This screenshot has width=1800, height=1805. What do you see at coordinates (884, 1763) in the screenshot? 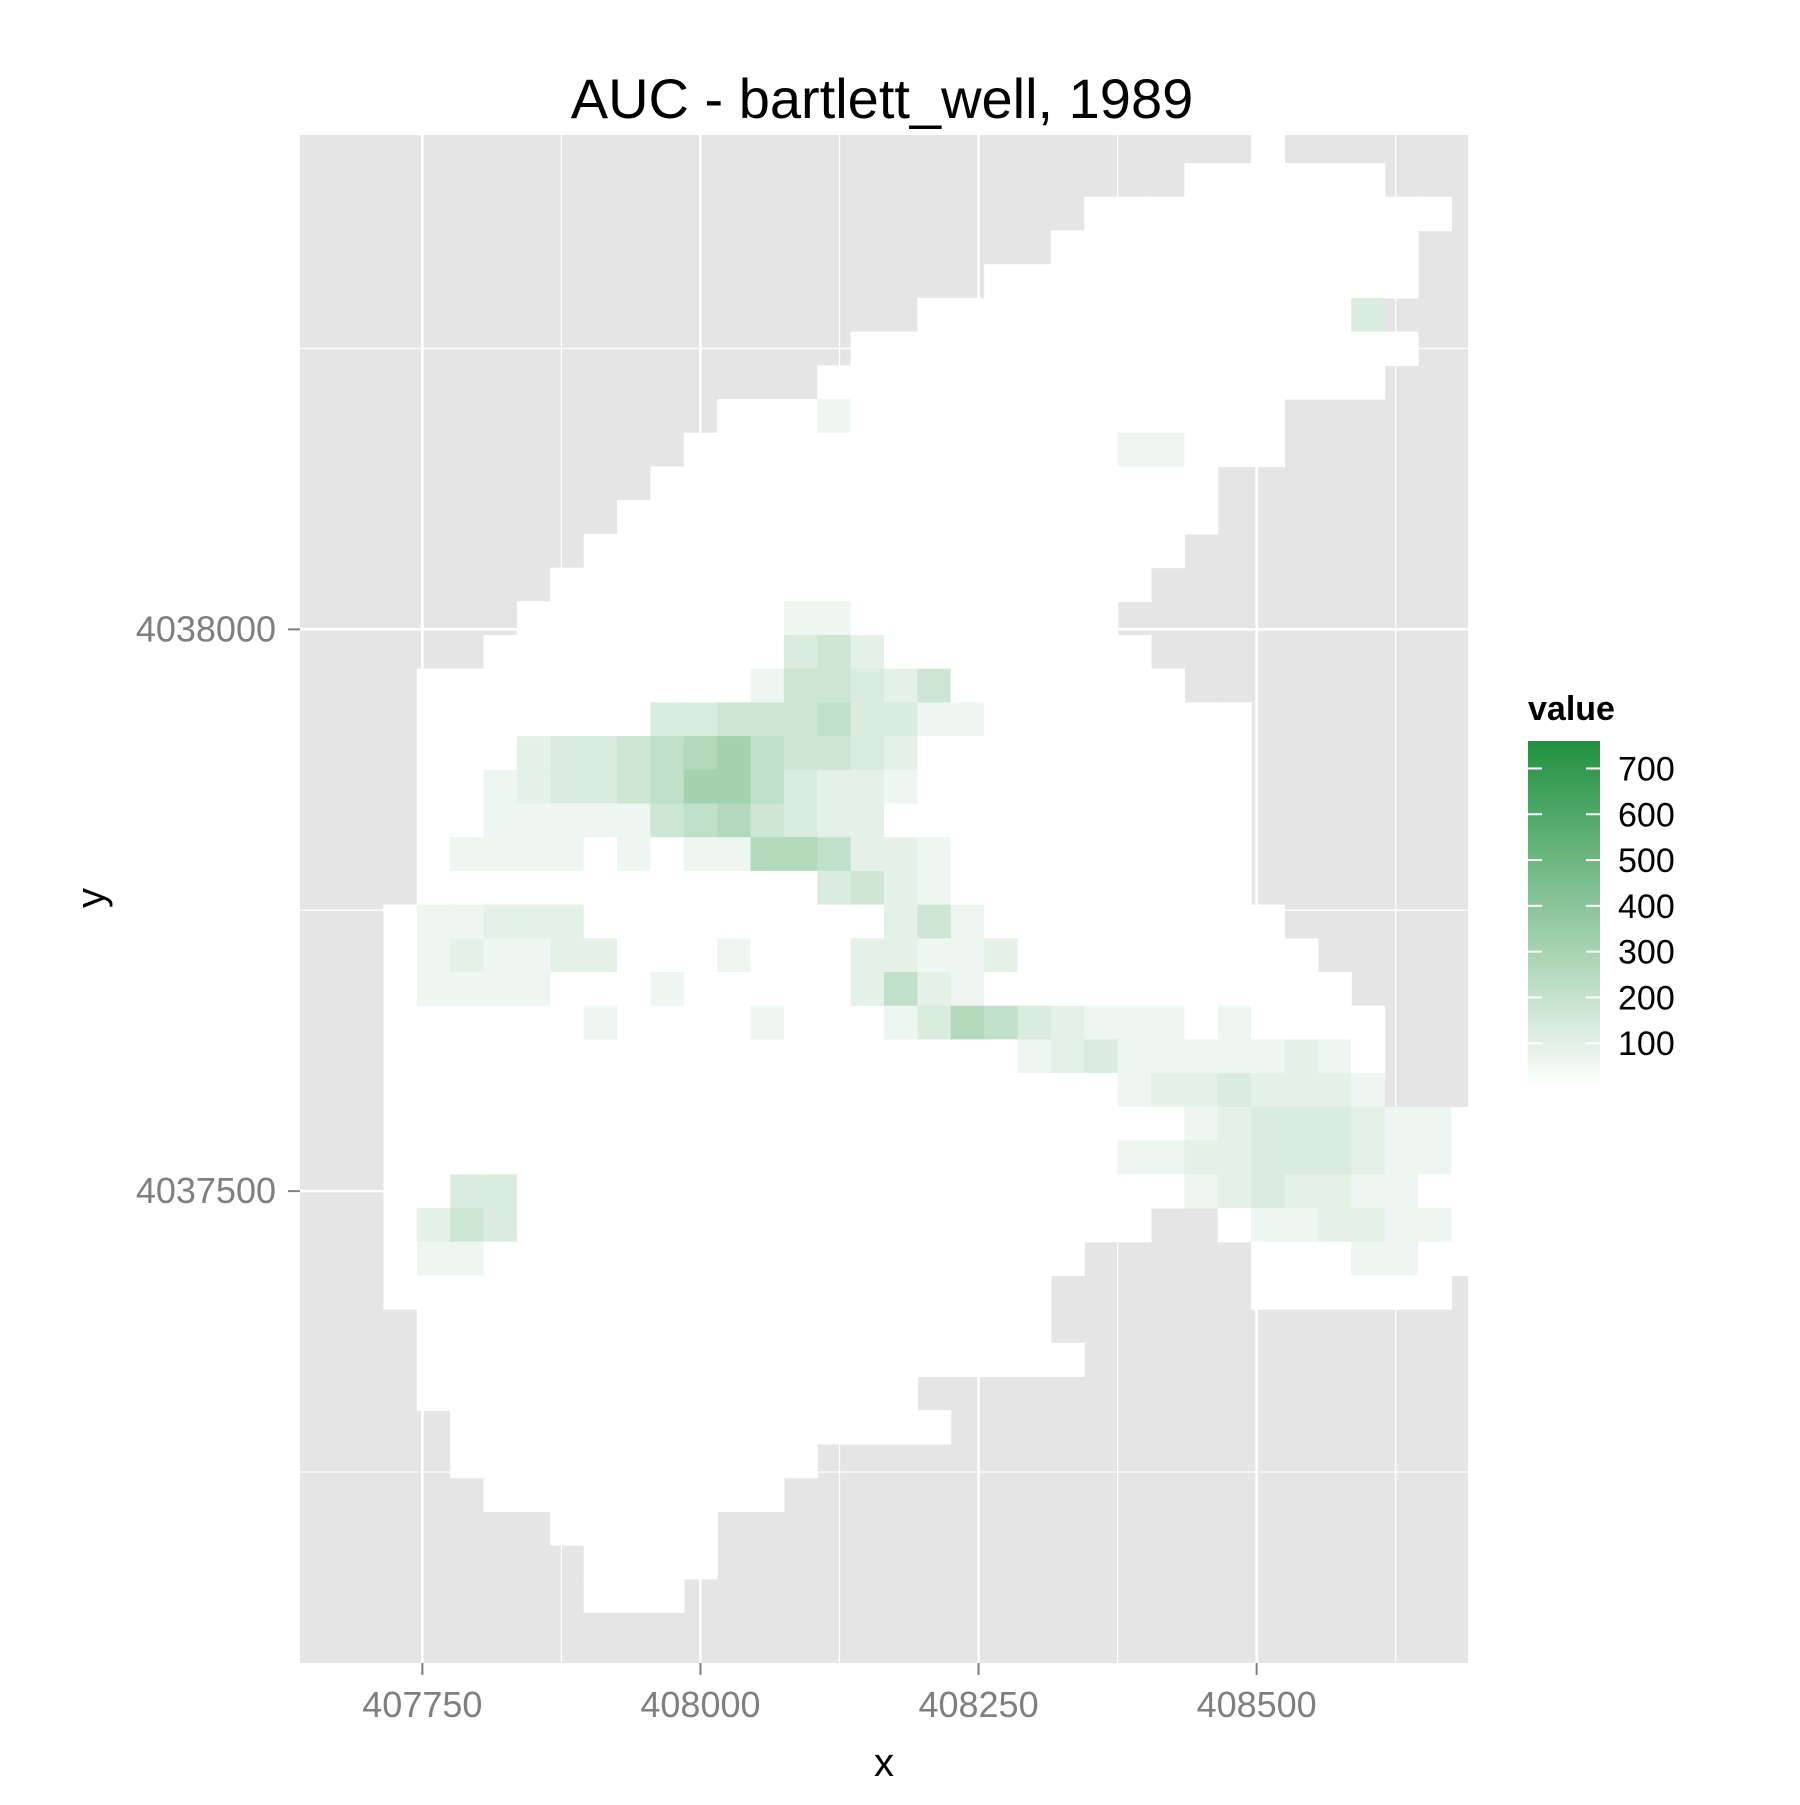
I see `x-axis-title: x` at bounding box center [884, 1763].